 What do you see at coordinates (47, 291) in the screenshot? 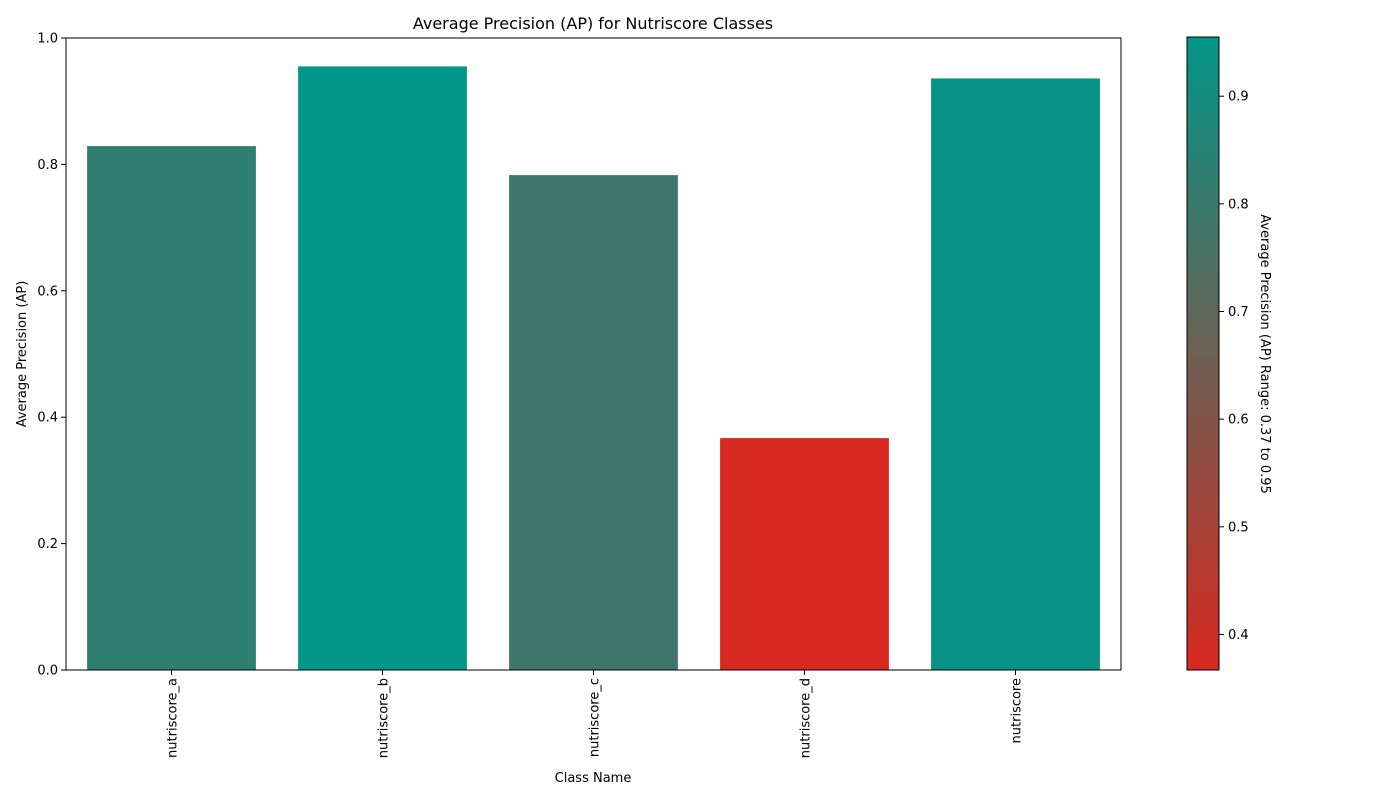
I see `y-tick-label: 0.6` at bounding box center [47, 291].